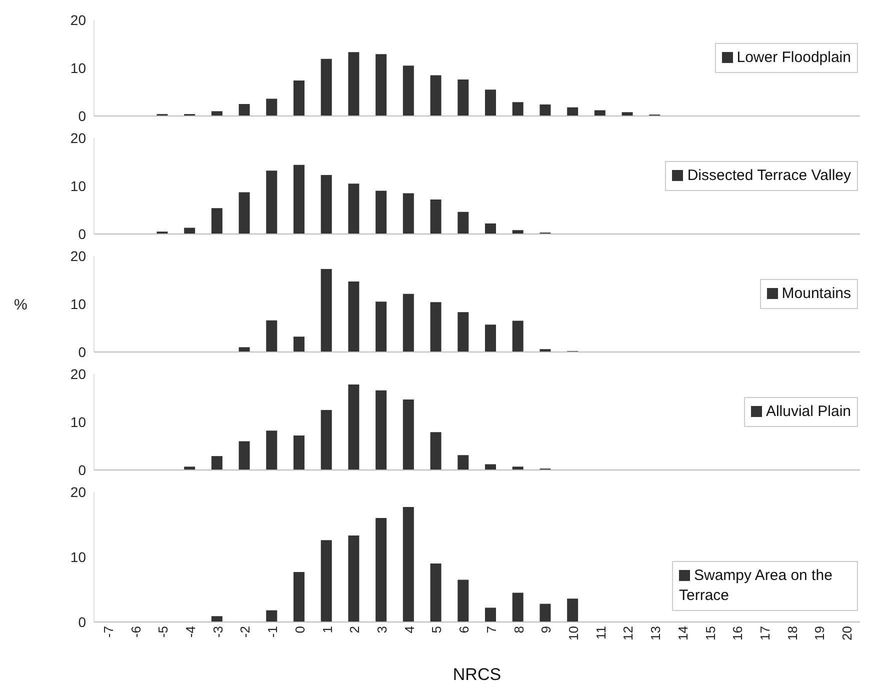 The image size is (874, 698). Describe the element at coordinates (245, 632) in the screenshot. I see `x-tick-label: -2` at that location.